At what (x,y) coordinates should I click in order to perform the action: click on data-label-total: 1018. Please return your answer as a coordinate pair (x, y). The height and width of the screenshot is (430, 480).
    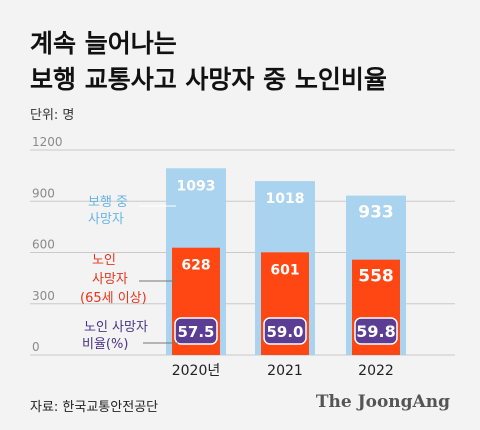
    Looking at the image, I should click on (285, 199).